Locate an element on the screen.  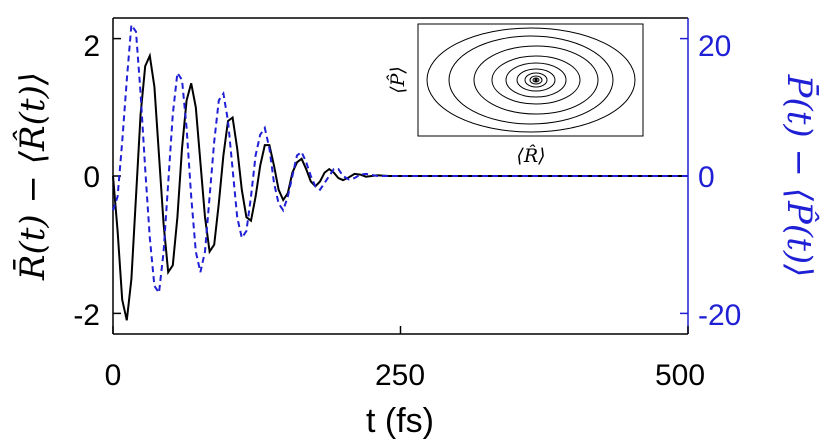
xtick-label-1: 250 is located at coordinates (400, 375).